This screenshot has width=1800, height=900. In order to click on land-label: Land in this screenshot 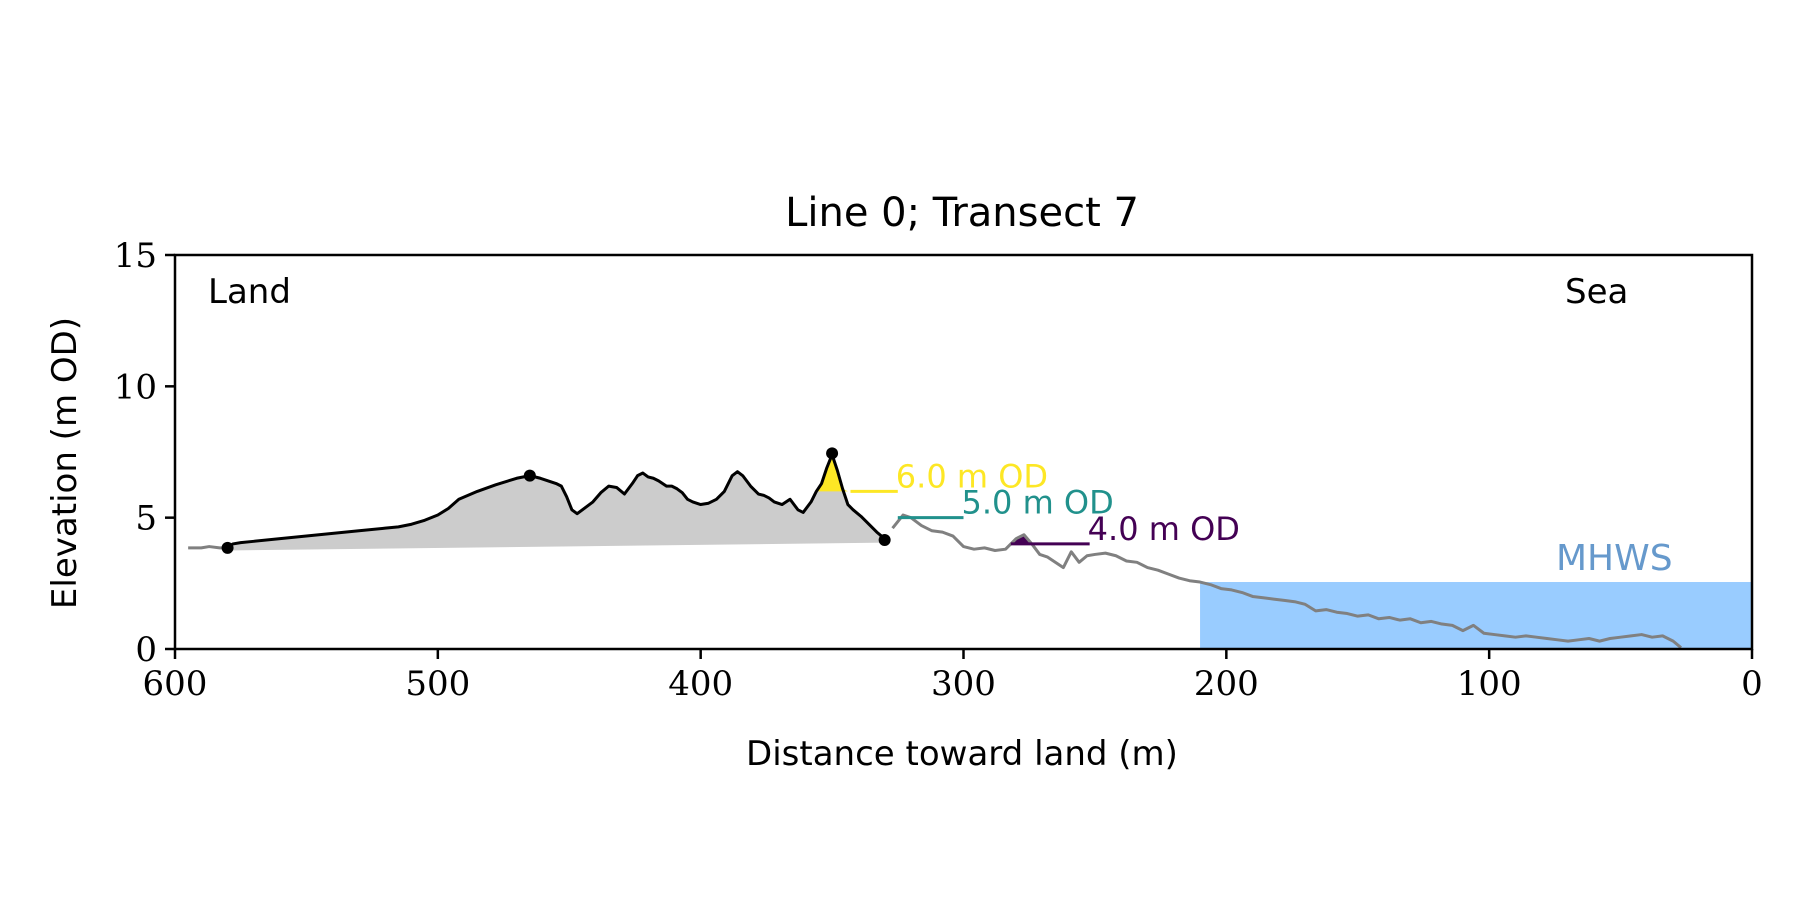, I will do `click(249, 292)`.